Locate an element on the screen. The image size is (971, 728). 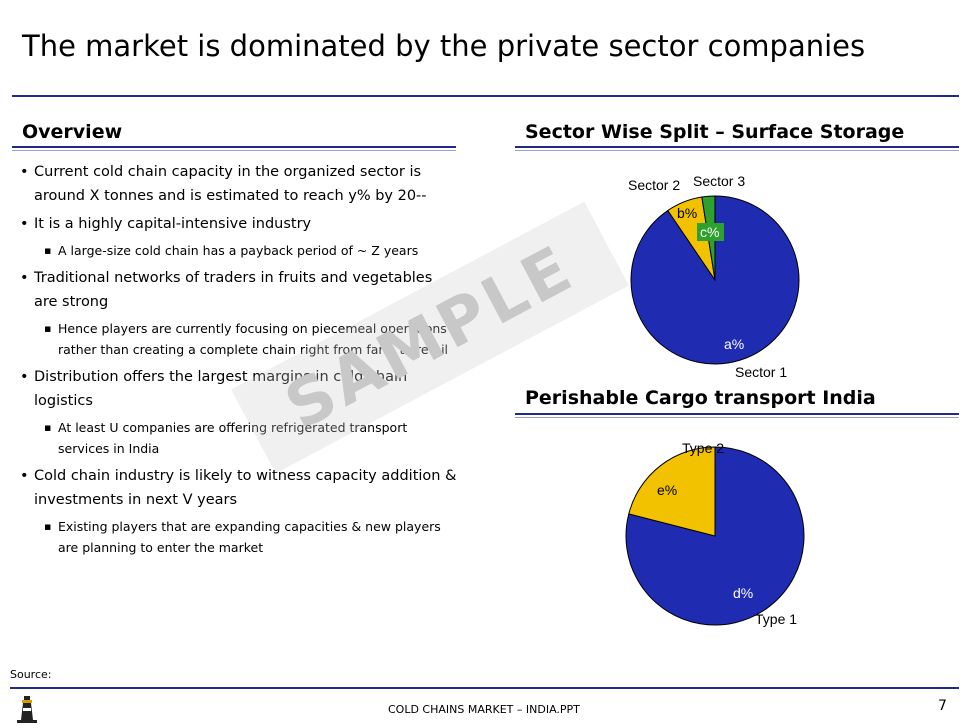
type-2-label: Type 2 is located at coordinates (703, 448).